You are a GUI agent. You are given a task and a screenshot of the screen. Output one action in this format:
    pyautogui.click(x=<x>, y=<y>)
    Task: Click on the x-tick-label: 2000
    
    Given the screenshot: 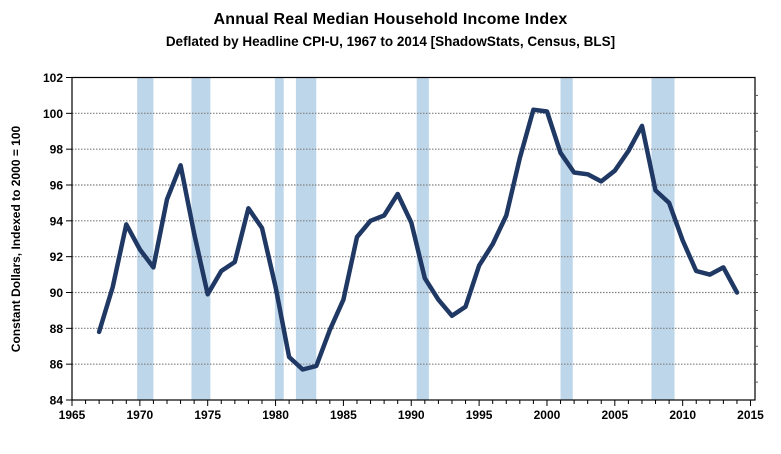 What is the action you would take?
    pyautogui.click(x=547, y=415)
    